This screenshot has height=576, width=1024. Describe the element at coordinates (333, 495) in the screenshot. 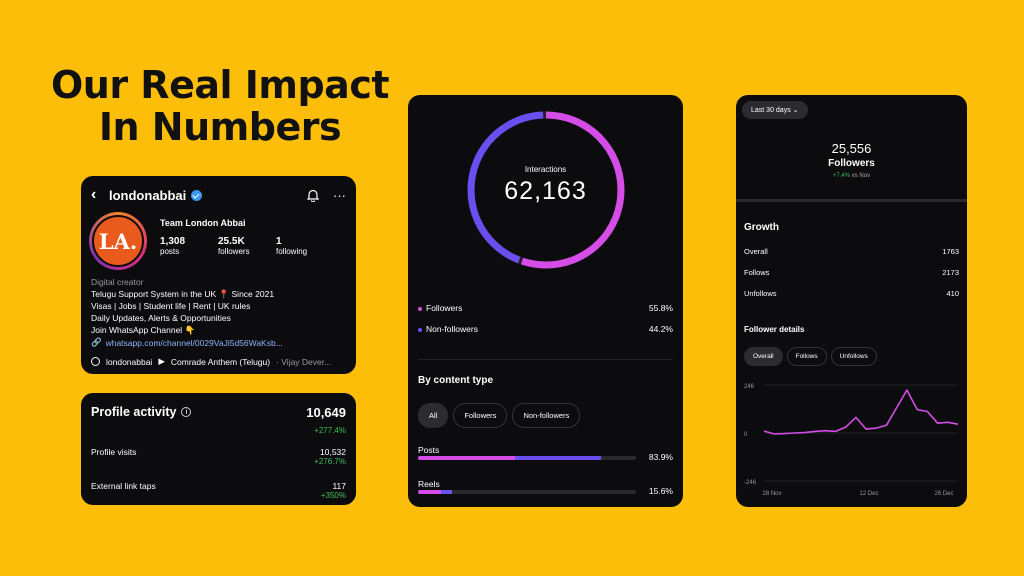

I see `row-change: +350%` at that location.